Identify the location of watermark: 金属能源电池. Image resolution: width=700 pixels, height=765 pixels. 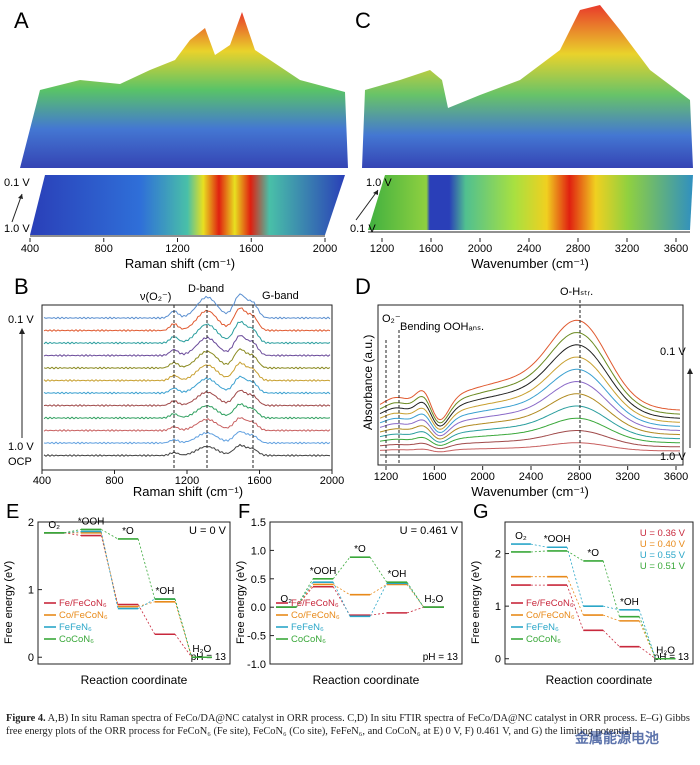
(617, 739).